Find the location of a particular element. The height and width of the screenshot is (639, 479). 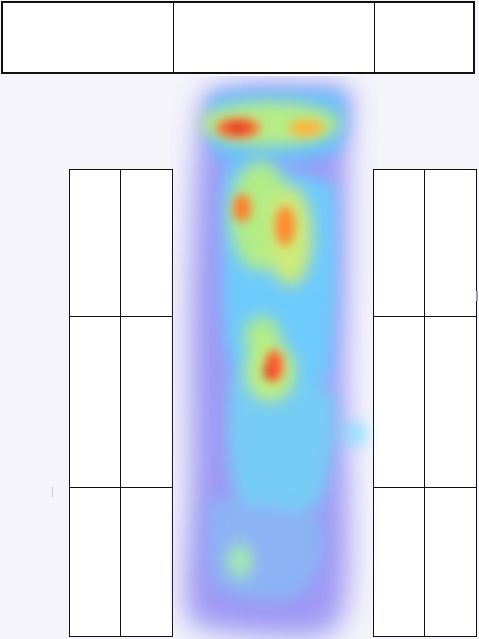

right-panel-column-divider is located at coordinates (424, 403).